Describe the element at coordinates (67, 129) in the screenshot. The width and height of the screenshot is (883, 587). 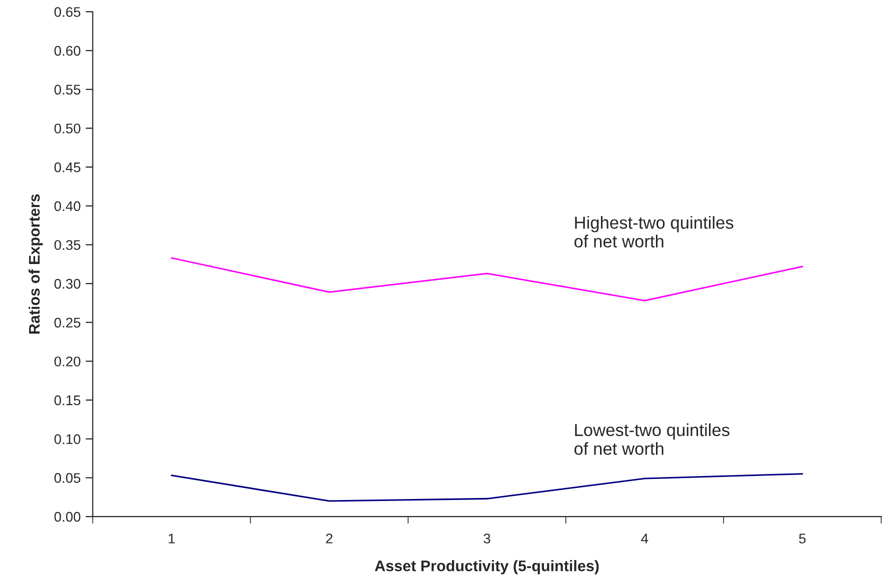
I see `y-tick-label: 0.50` at that location.